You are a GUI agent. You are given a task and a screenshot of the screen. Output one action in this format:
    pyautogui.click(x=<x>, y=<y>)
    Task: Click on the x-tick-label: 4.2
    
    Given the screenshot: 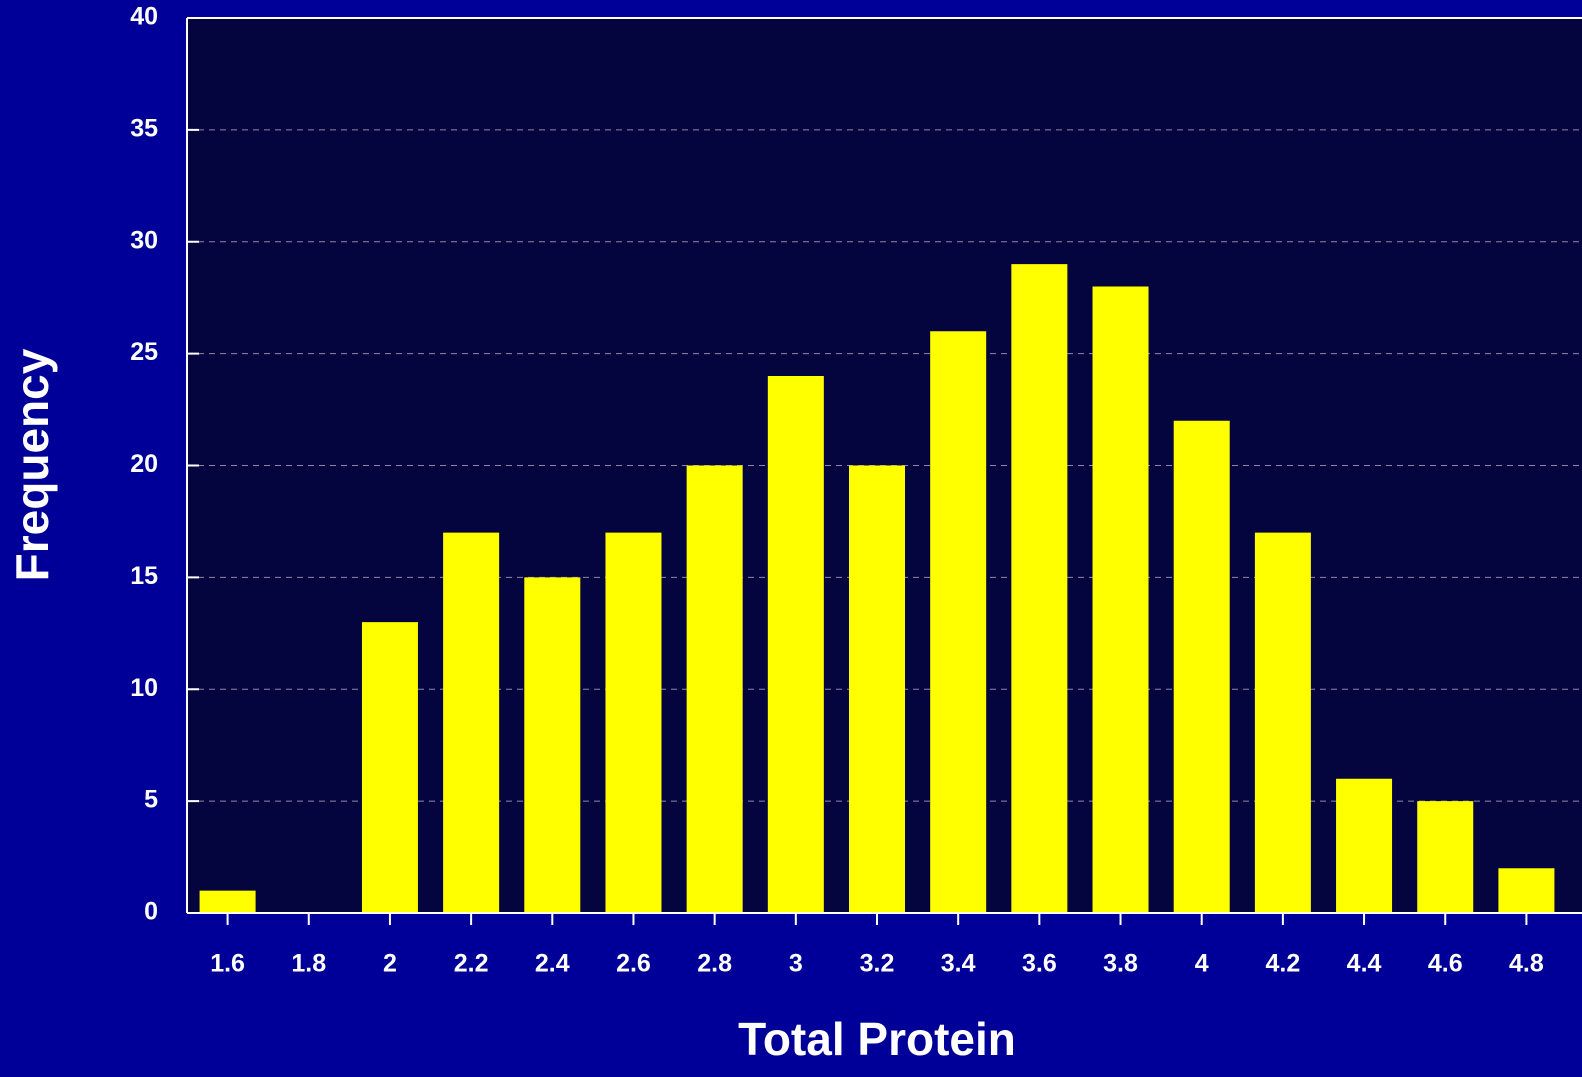 What is the action you would take?
    pyautogui.click(x=1282, y=964)
    